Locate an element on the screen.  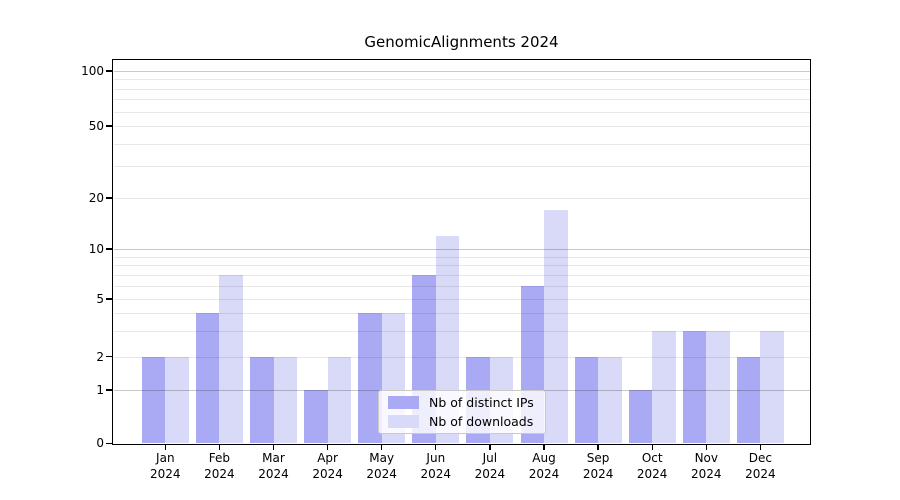
legend: Nb of distinct IPs Nb of downloads is located at coordinates (462, 412).